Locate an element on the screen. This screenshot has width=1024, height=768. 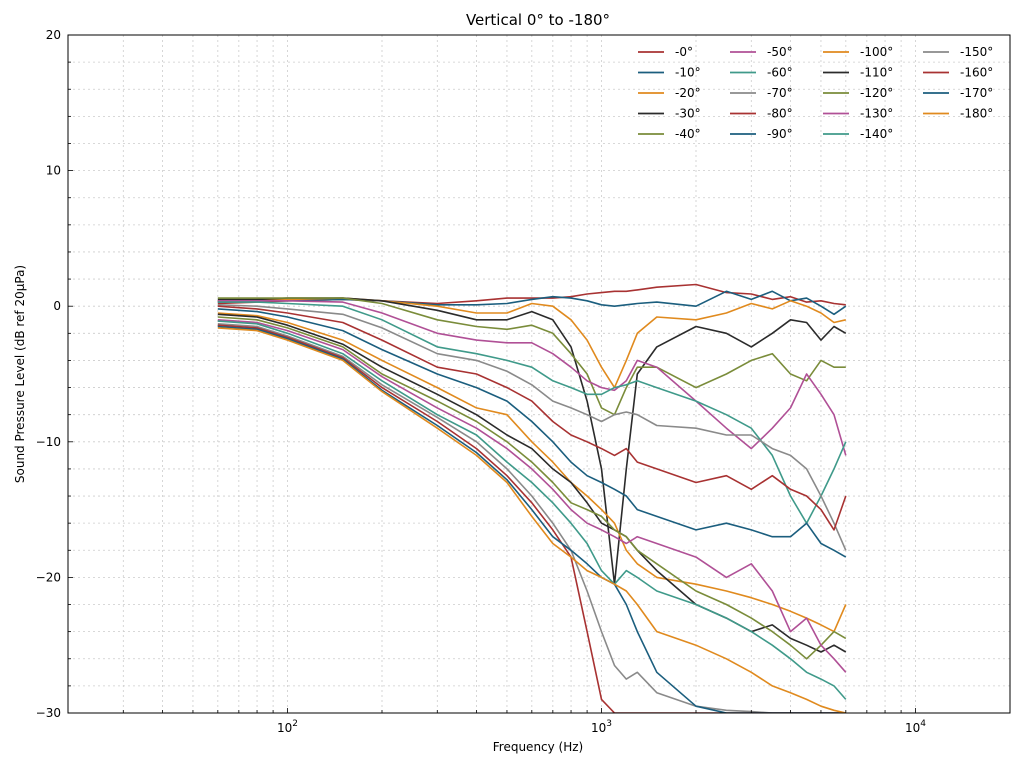
y-axis-label: Sound Pressure Level (dB ref 20µPa) is located at coordinates (20, 374).